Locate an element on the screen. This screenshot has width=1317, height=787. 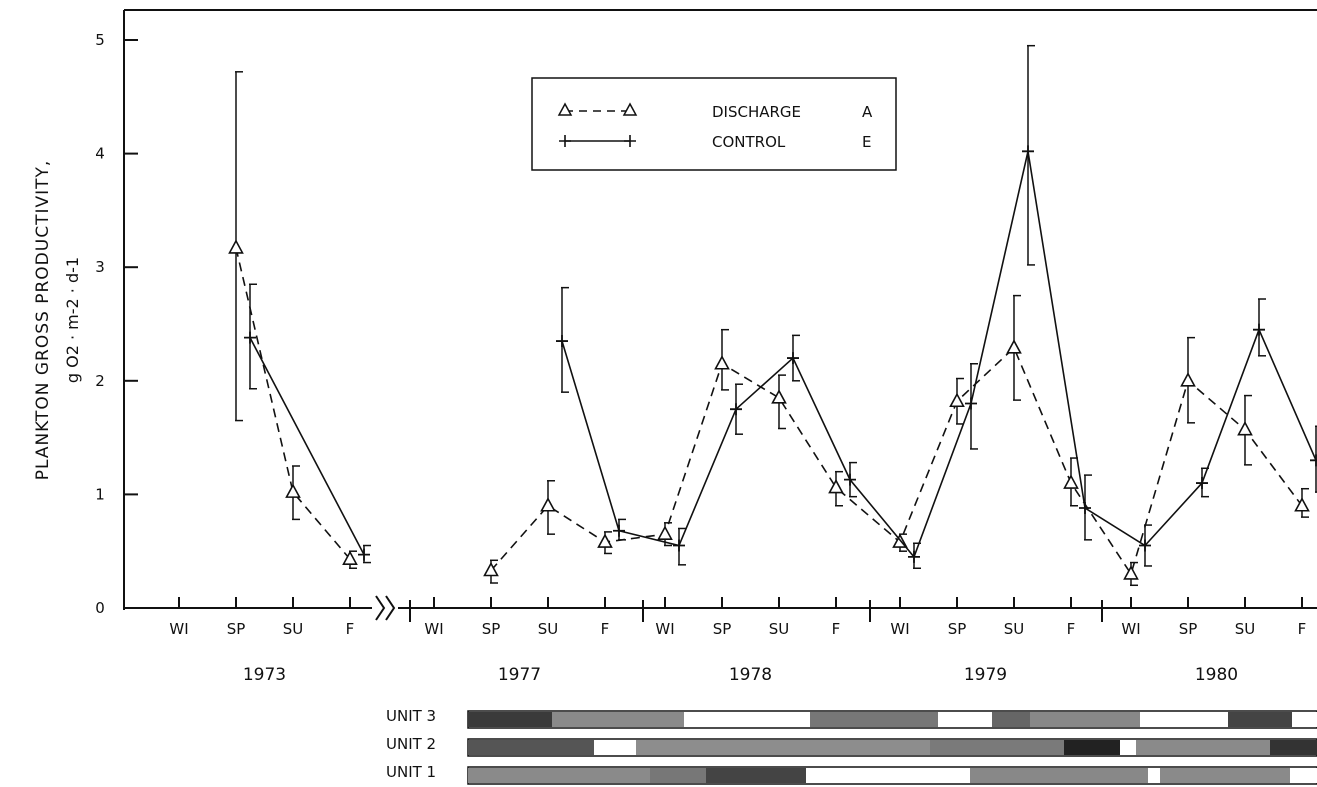
discharge-1977-SP-point is located at coordinates (491, 569).